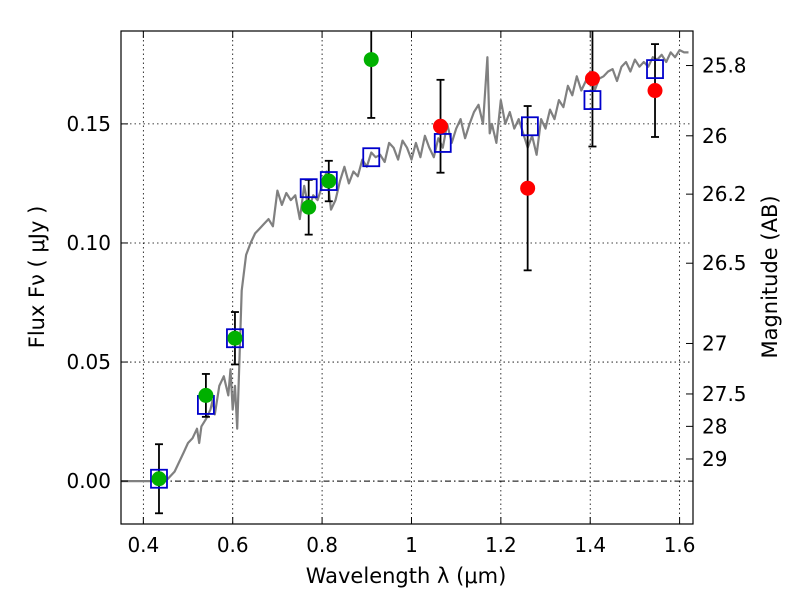  I want to click on x-tick-label: 0.6, so click(233, 545).